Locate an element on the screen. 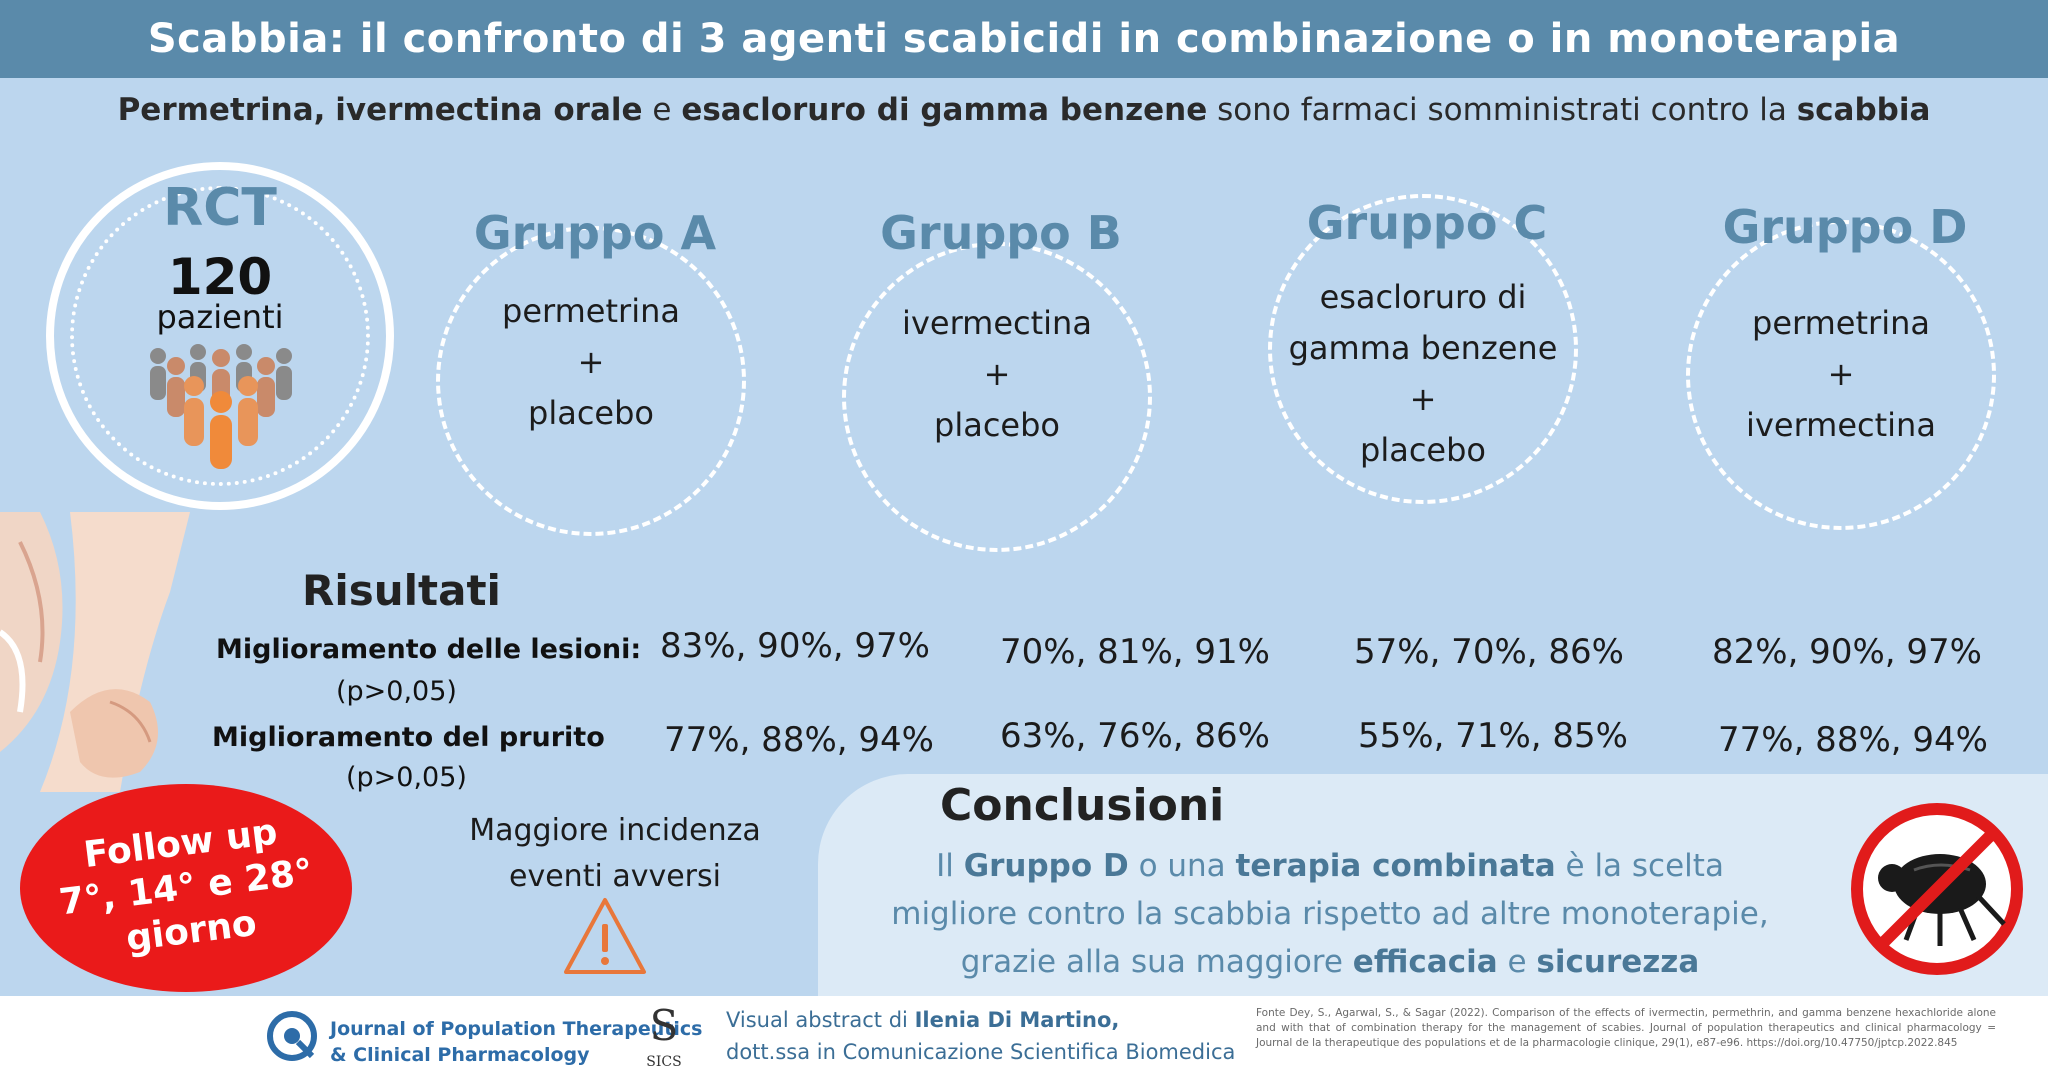  sics-logo: S SICS is located at coordinates (663, 1036).